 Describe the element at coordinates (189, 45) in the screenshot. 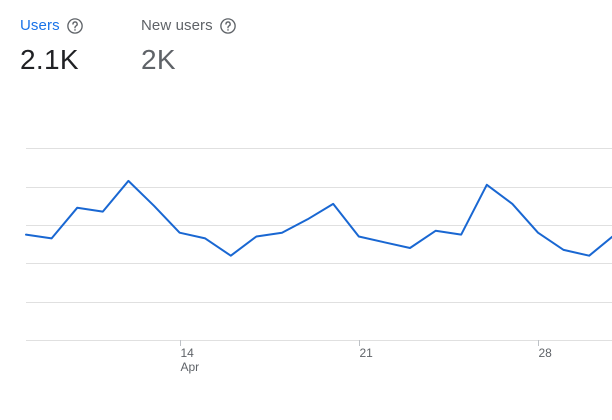

I see `metric-tab-new-users: New users 2K` at that location.